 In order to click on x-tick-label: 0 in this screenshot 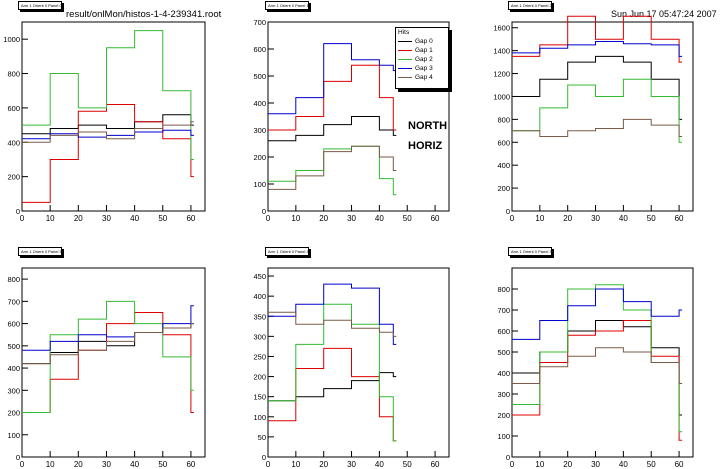, I will do `click(512, 218)`.